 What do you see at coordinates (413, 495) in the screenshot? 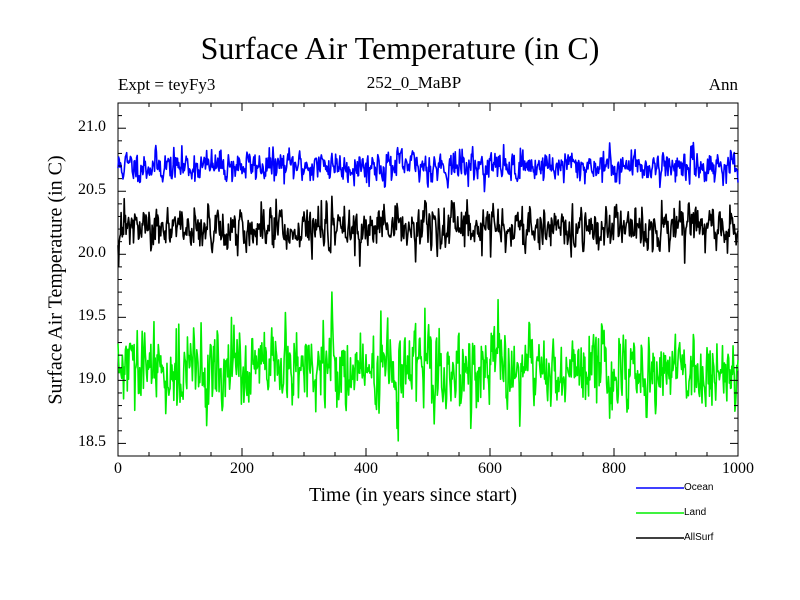
I see `x-axis-label: Time (in years since start)` at bounding box center [413, 495].